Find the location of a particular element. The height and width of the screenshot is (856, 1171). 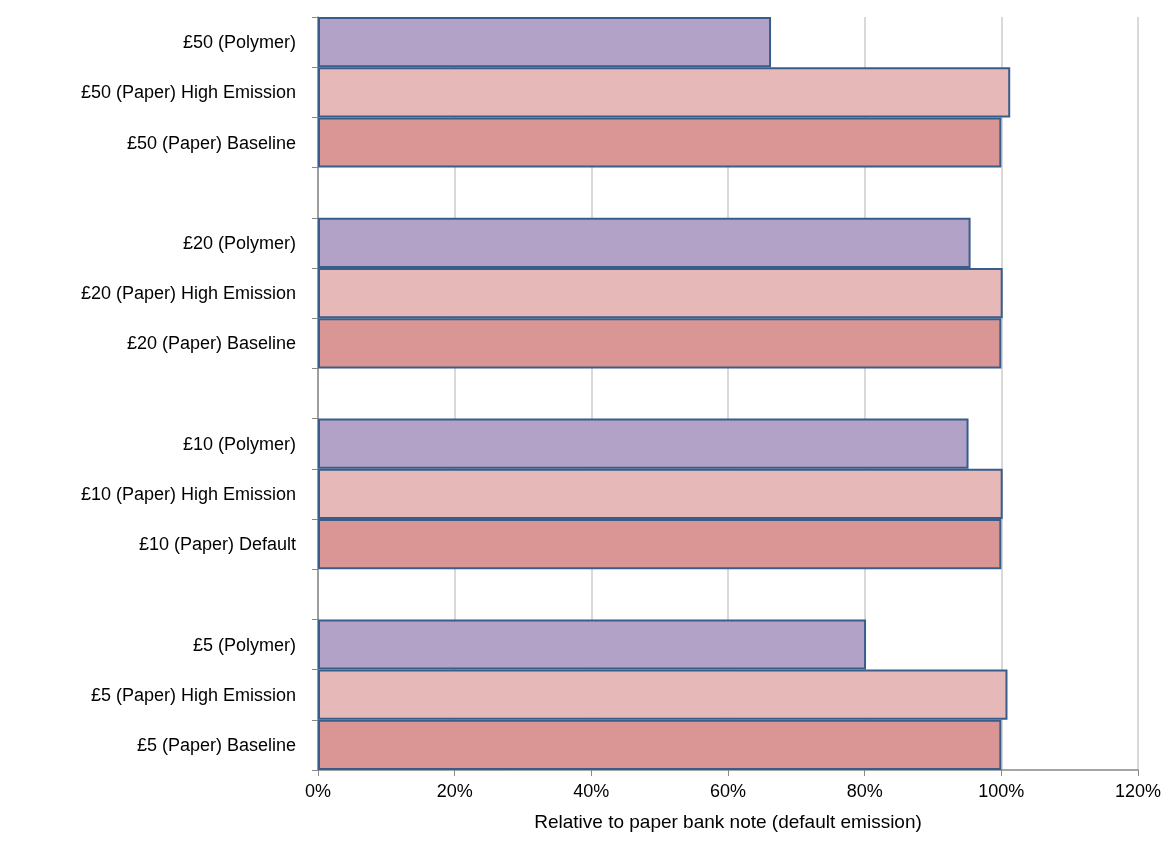

y-tick-label: £20 (Paper) Baseline is located at coordinates (211, 343).